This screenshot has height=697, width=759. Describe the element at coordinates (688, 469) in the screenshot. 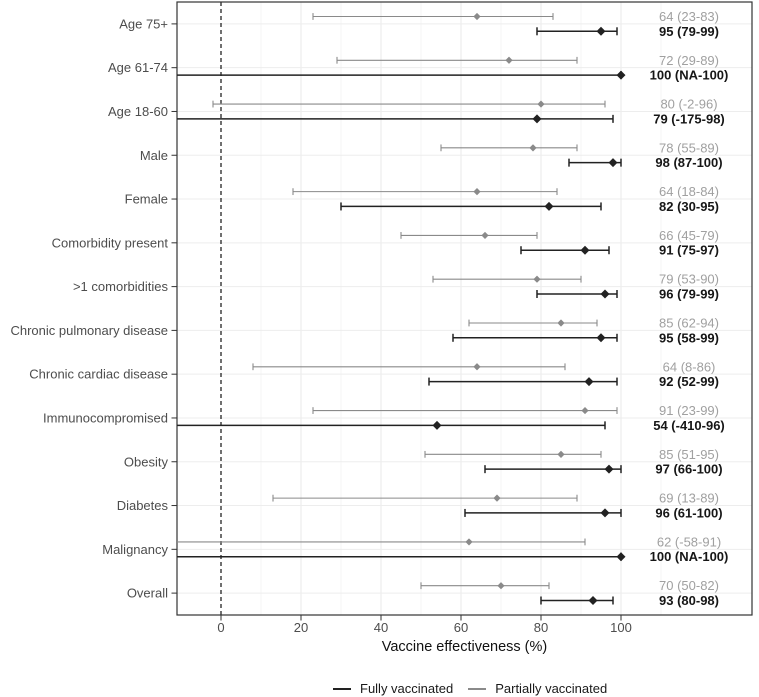

I see `estimate-label-fully-vaccinated: 97 (66-100)` at that location.